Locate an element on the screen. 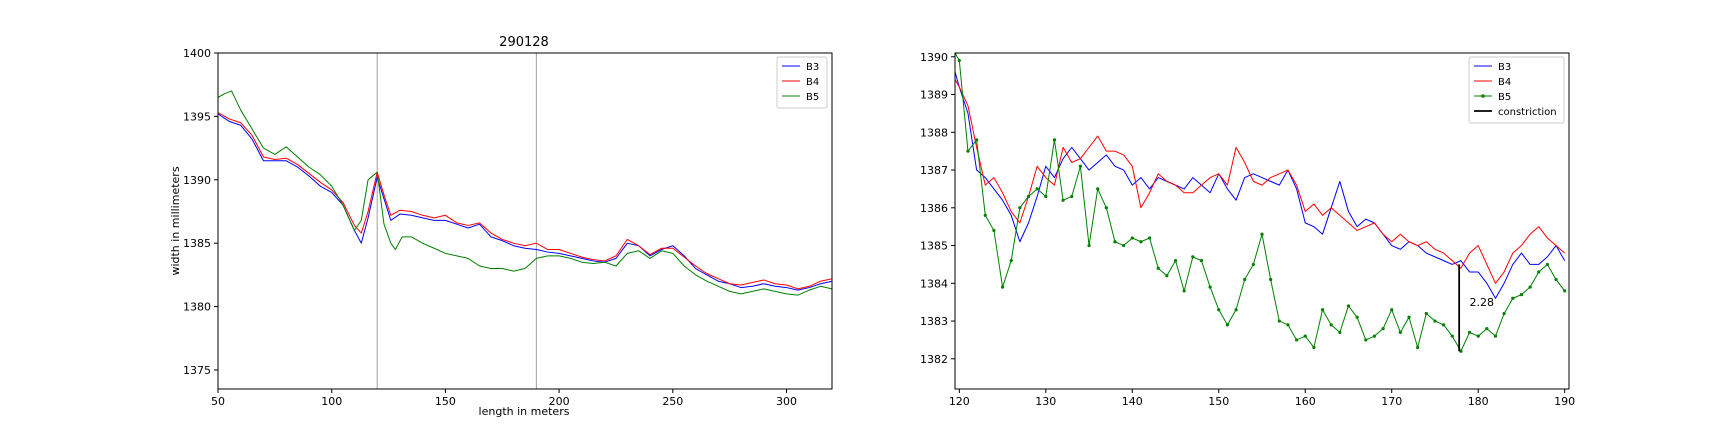 This screenshot has width=1728, height=432. x-tick-label: 50 is located at coordinates (218, 401).